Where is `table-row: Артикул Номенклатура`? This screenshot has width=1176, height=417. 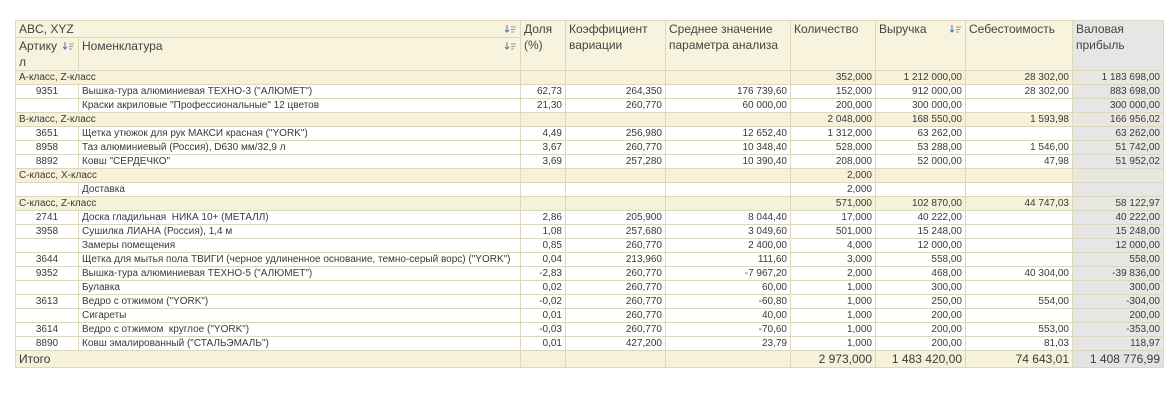
table-row: Артикул Номенклатура is located at coordinates (589, 54).